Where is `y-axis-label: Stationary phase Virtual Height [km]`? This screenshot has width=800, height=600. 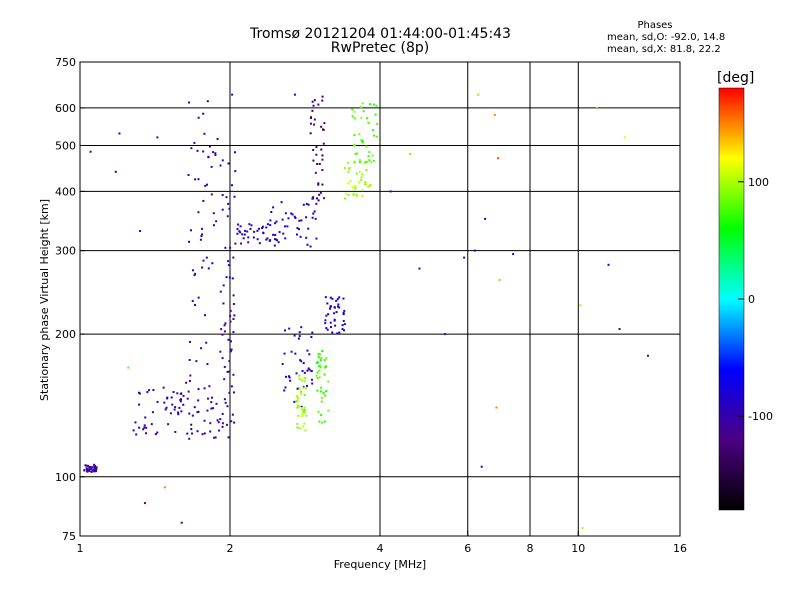
y-axis-label: Stationary phase Virtual Height [km] is located at coordinates (44, 300).